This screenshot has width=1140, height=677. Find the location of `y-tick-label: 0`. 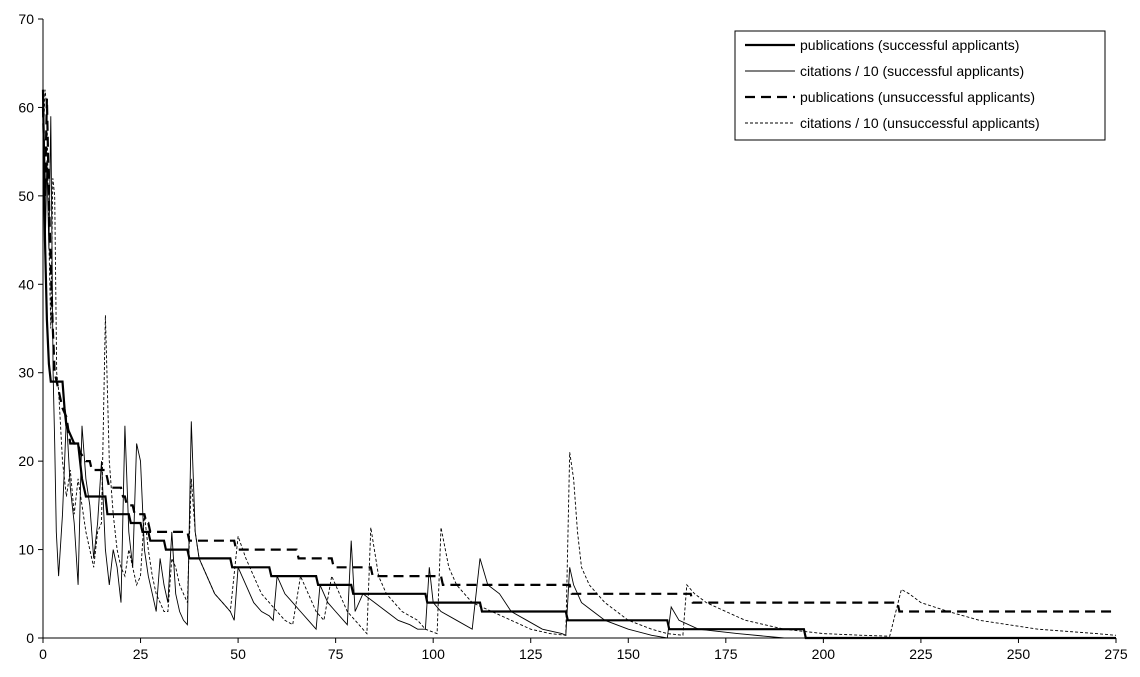

y-tick-label: 0 is located at coordinates (30, 638).